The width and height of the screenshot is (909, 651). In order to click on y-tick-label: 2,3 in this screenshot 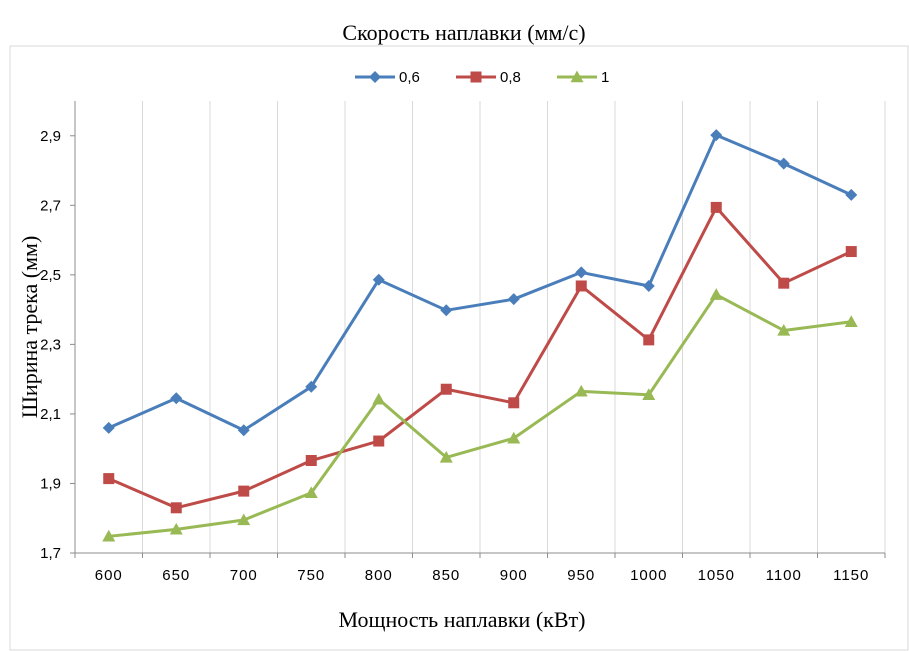, I will do `click(50, 344)`.